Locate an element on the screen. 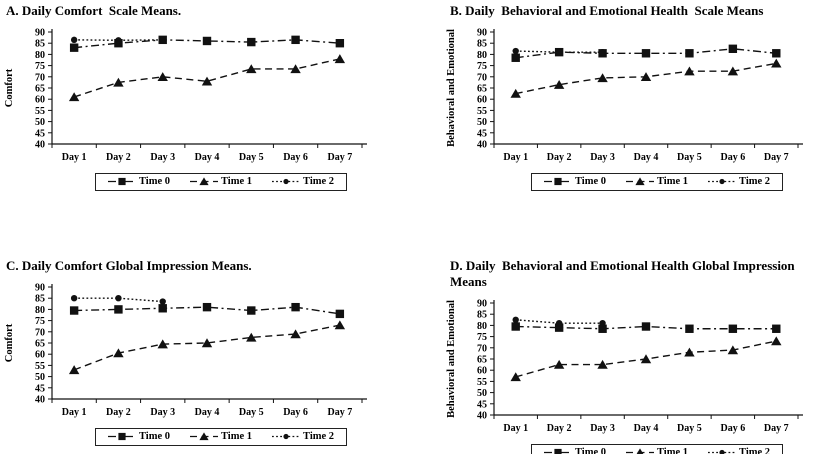 The width and height of the screenshot is (825, 454). legend-item-time-2: Time 2 is located at coordinates (303, 436).